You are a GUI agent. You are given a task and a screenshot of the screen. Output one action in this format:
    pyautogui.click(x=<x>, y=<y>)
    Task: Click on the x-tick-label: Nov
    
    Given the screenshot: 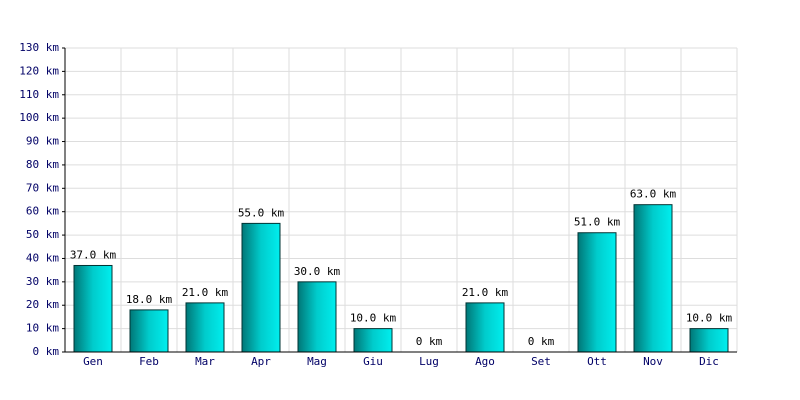 What is the action you would take?
    pyautogui.click(x=653, y=361)
    